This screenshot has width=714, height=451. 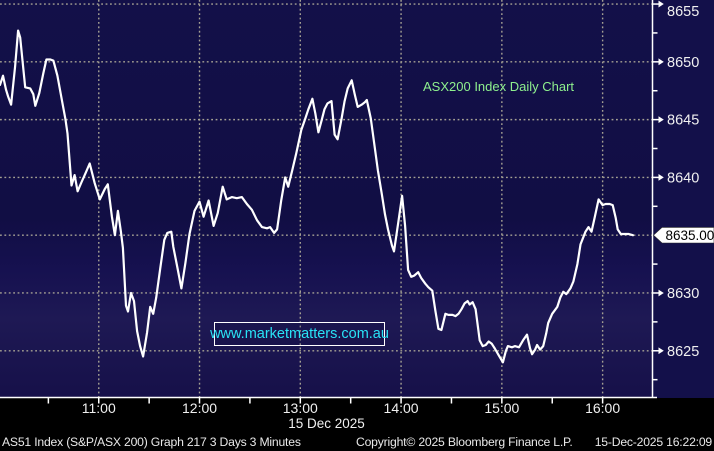 I want to click on x-axis-label: 13:00, so click(x=300, y=408).